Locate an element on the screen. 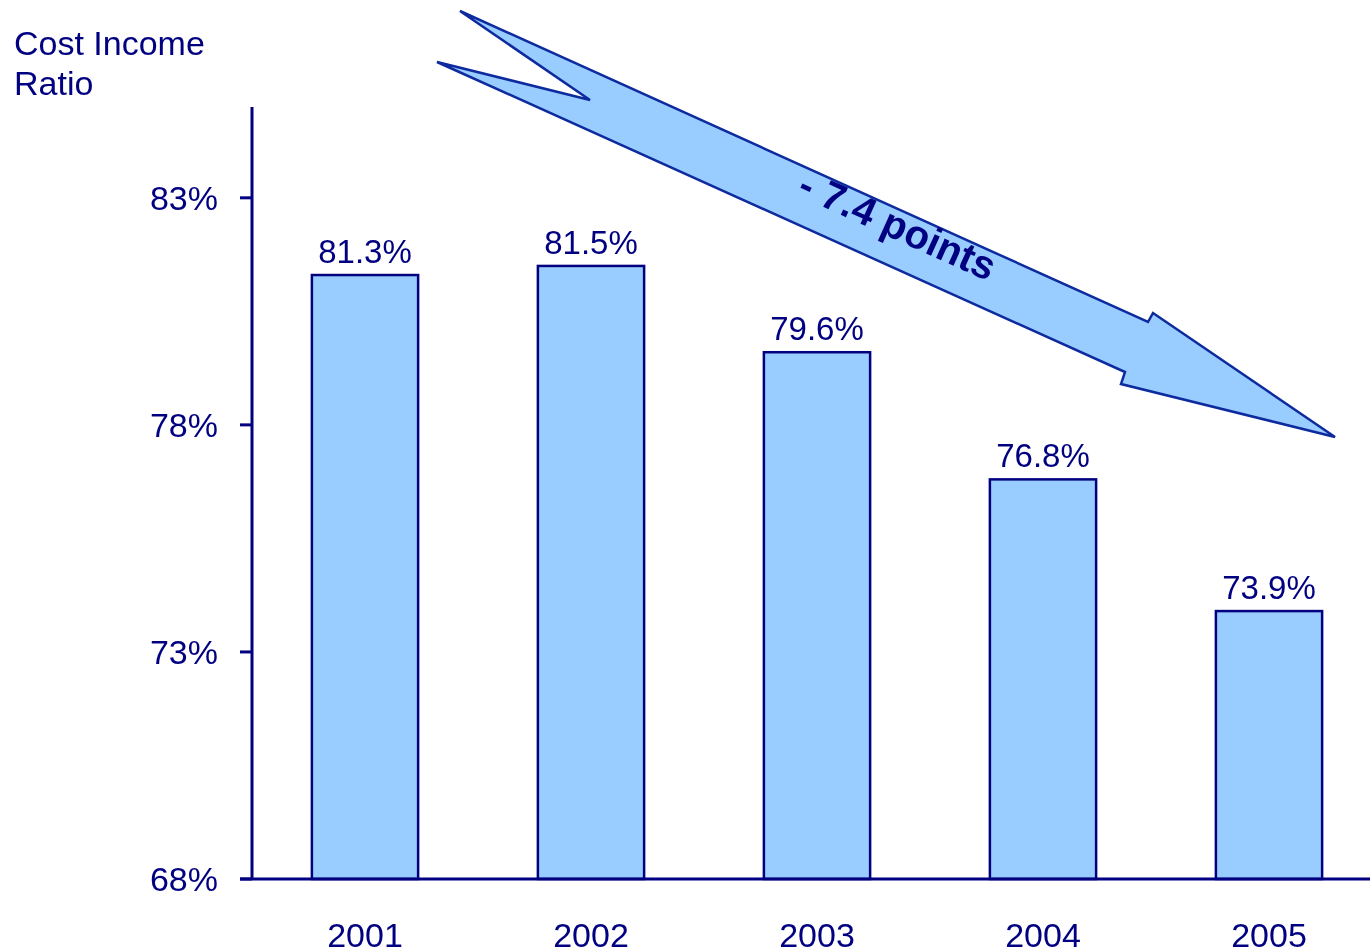 The height and width of the screenshot is (950, 1370). data-label: 76.8% is located at coordinates (1043, 456).